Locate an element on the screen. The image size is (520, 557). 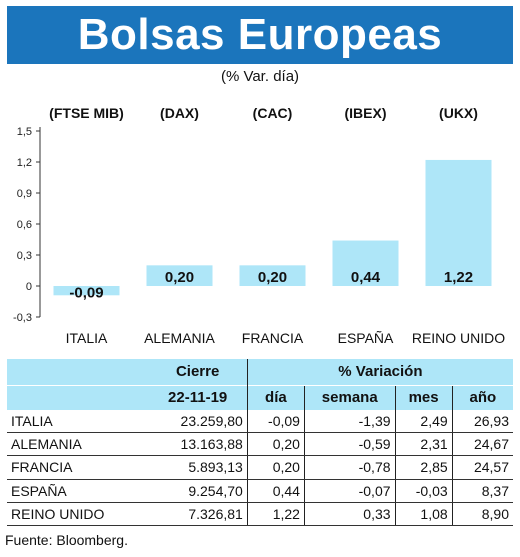
table-row: REINO UNIDO 7.326,81 1,22 0,33 1,08 8,90 is located at coordinates (260, 514).